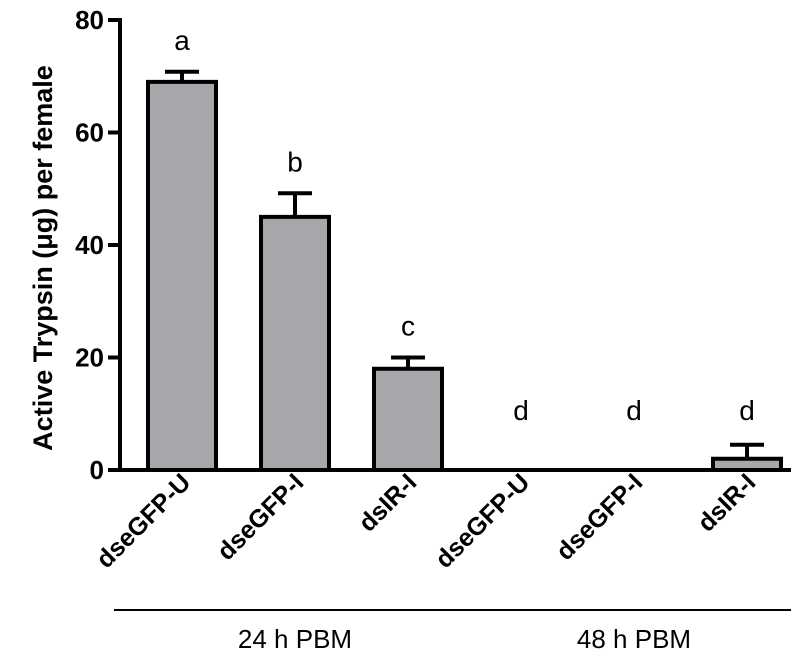  What do you see at coordinates (408, 326) in the screenshot?
I see `significance-letter: c` at bounding box center [408, 326].